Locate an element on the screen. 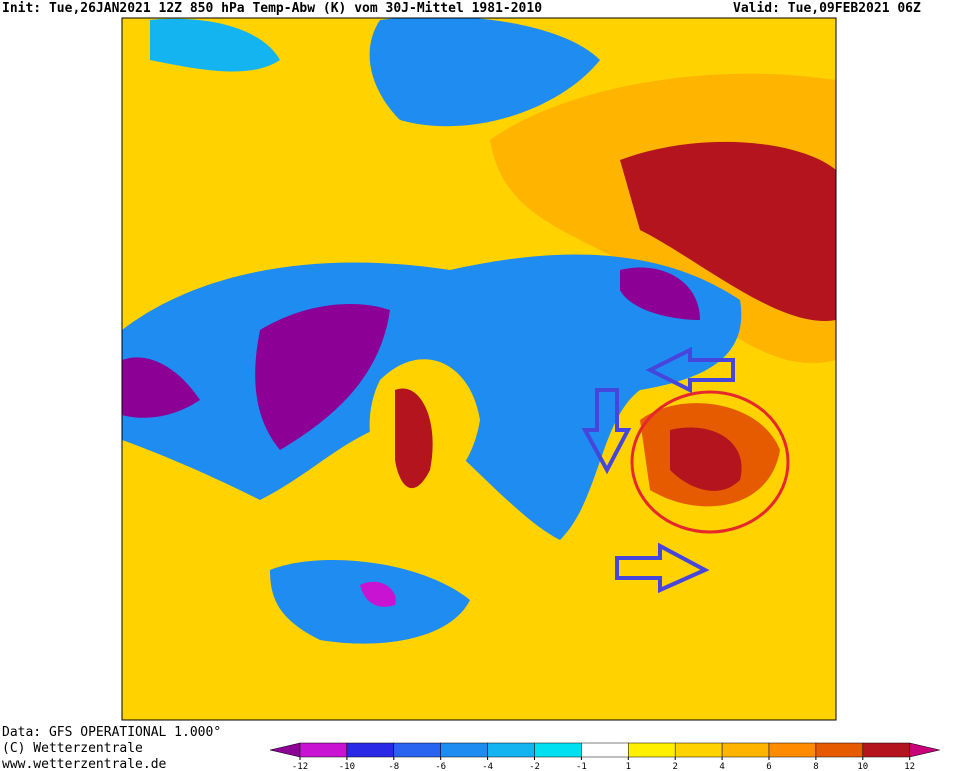 This screenshot has width=959, height=771. colorbar-tick-label: 10 is located at coordinates (862, 766).